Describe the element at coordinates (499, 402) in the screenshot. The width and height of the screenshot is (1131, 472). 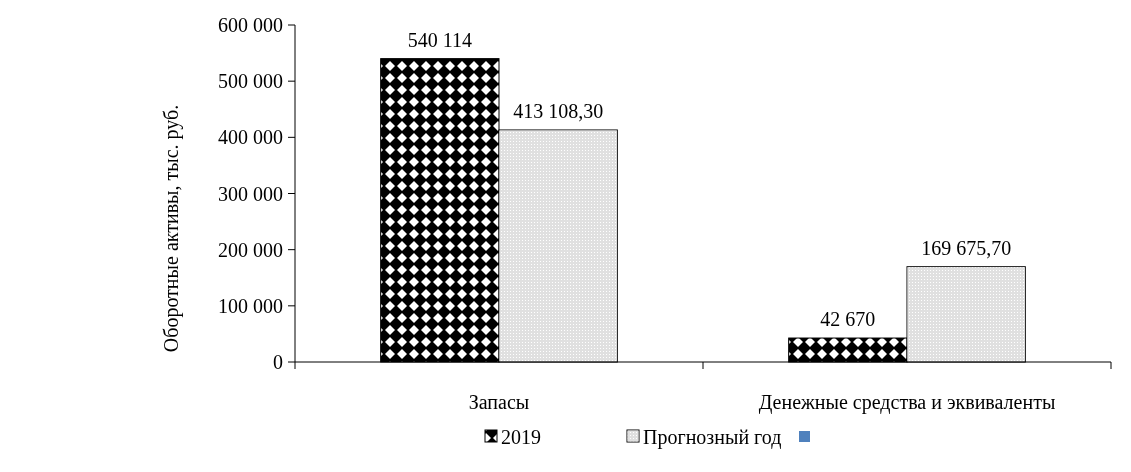
I see `x-tick-label: Запасы` at that location.